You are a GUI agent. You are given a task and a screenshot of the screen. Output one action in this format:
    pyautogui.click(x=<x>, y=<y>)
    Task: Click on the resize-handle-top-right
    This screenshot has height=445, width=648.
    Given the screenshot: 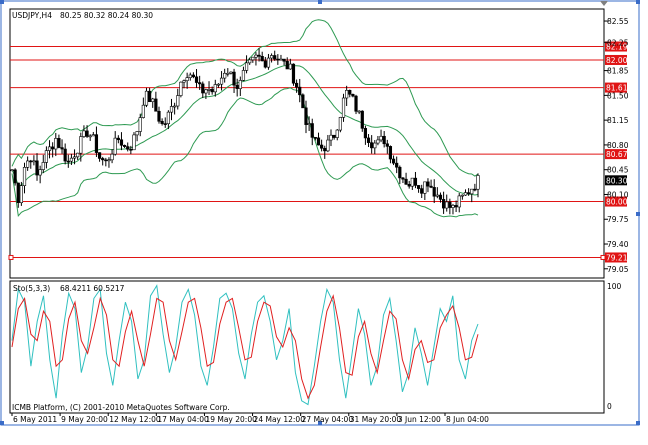 What is the action you would take?
    pyautogui.click(x=638, y=2)
    